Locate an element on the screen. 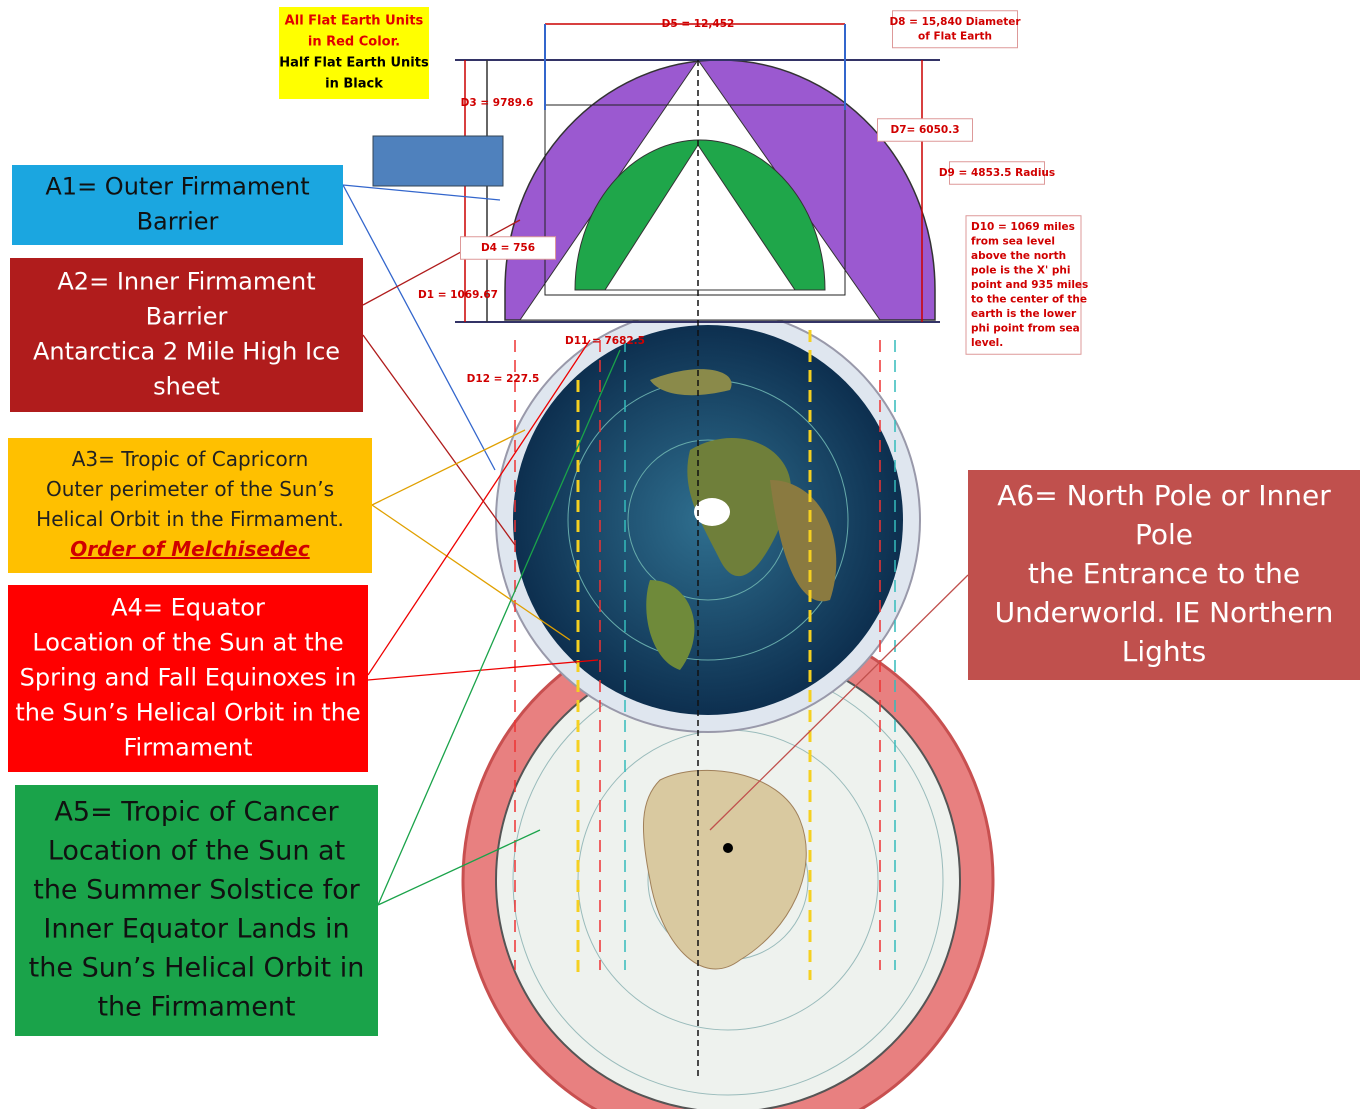 The height and width of the screenshot is (1109, 1360). dimension-label: D4 = 756 is located at coordinates (508, 248).